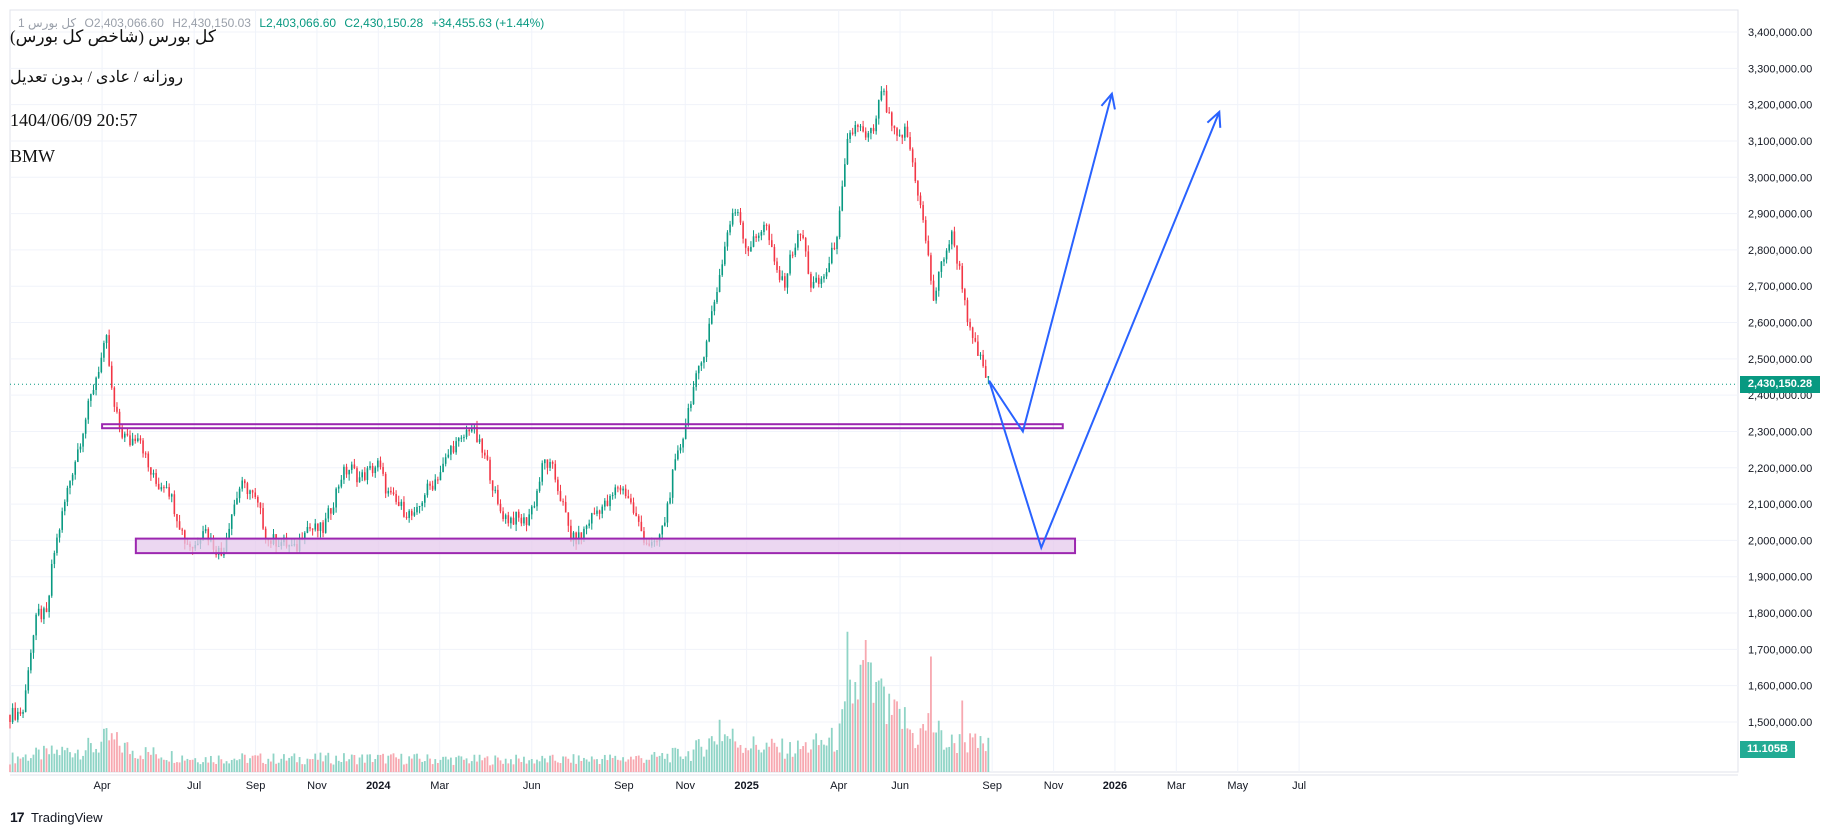 The width and height of the screenshot is (1836, 835). I want to click on ohlc-high: H2,430,150.03, so click(211, 23).